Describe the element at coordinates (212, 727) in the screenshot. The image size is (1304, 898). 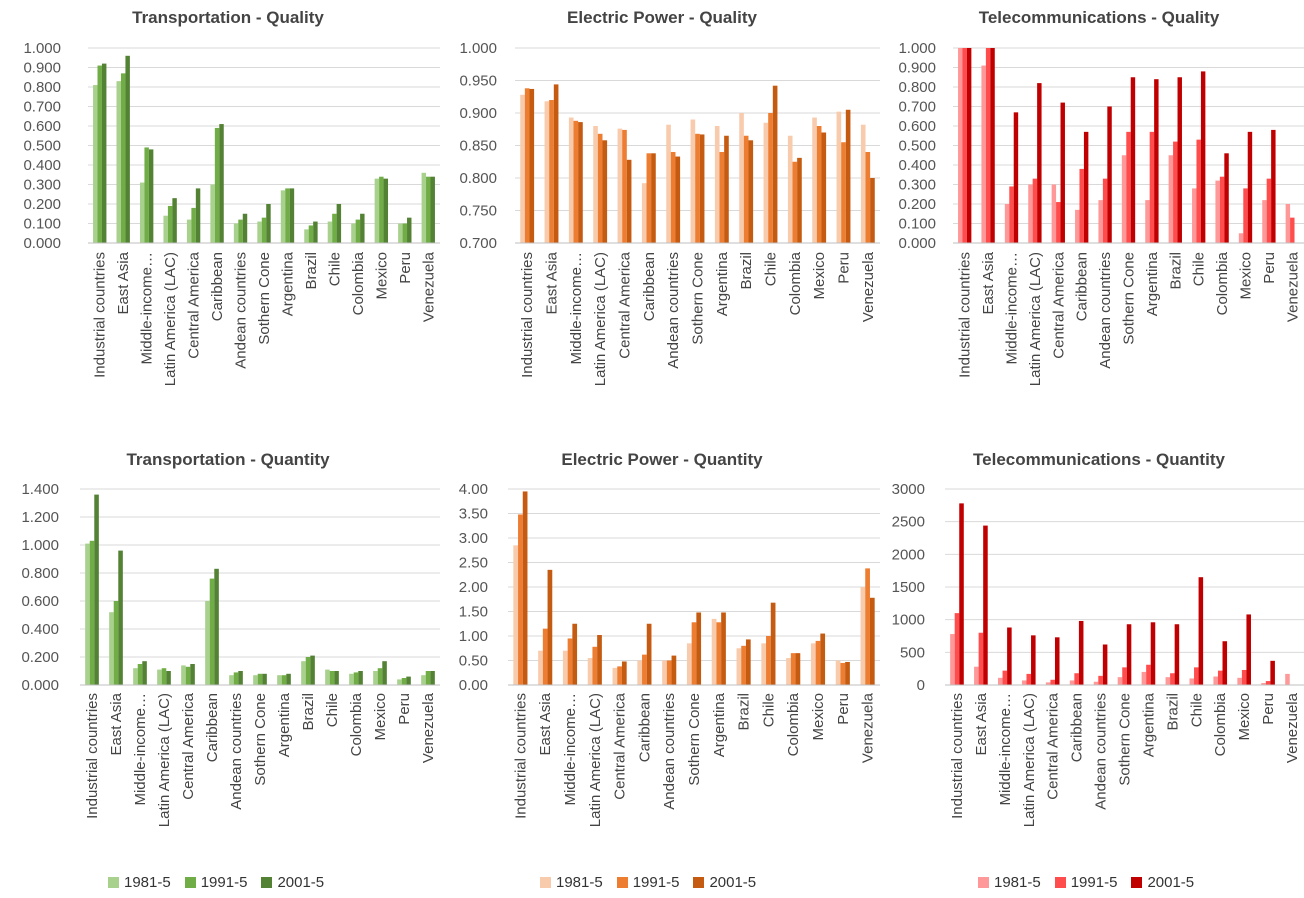
I see `x-tick-label: Caribbean` at that location.